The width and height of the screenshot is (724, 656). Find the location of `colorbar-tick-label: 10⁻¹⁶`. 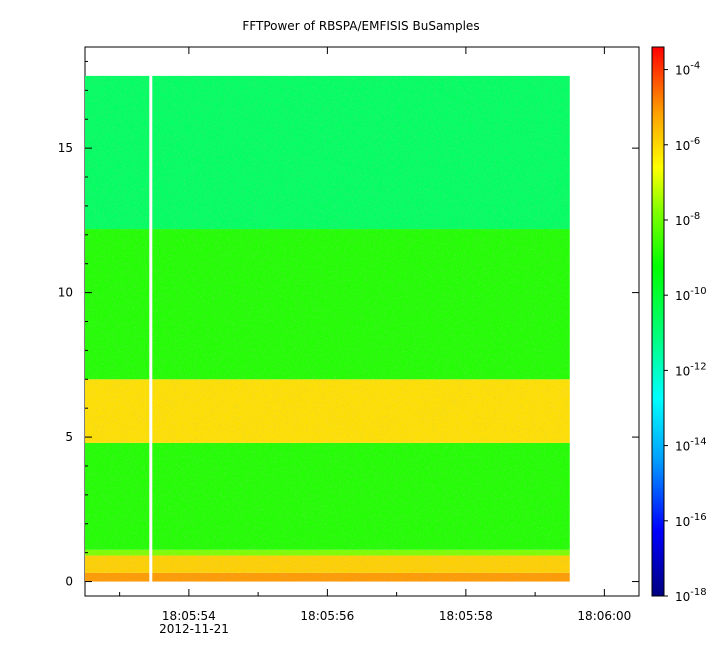

colorbar-tick-label: 10⁻¹⁶ is located at coordinates (691, 520).